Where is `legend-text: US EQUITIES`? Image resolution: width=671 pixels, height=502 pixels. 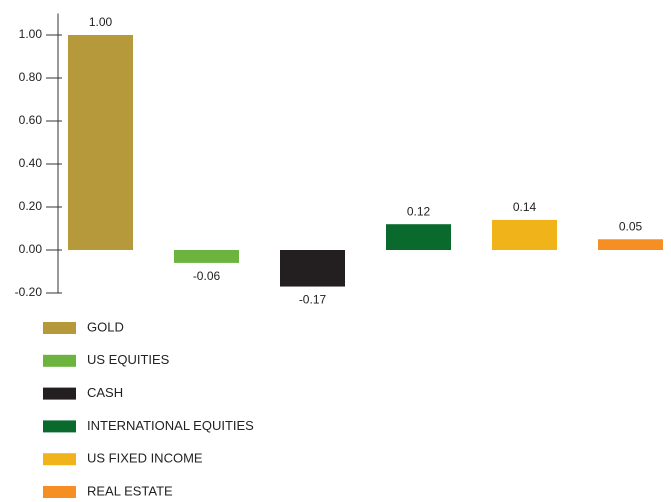
legend-text: US EQUITIES is located at coordinates (128, 359).